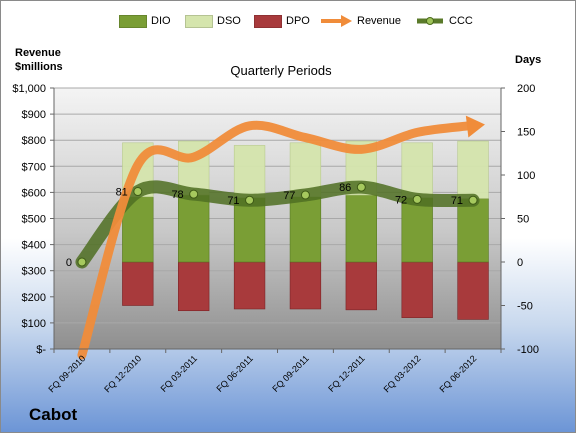  I want to click on left-tick-label: $600, so click(34, 193).